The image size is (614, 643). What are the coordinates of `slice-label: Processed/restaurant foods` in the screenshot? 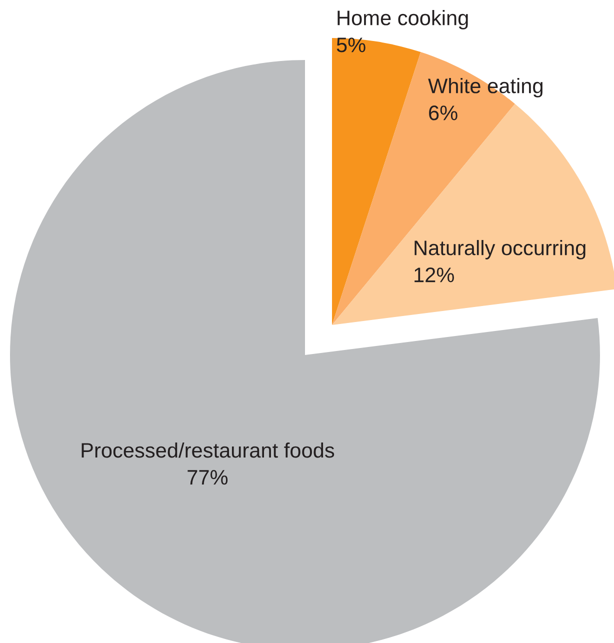 It's located at (208, 450).